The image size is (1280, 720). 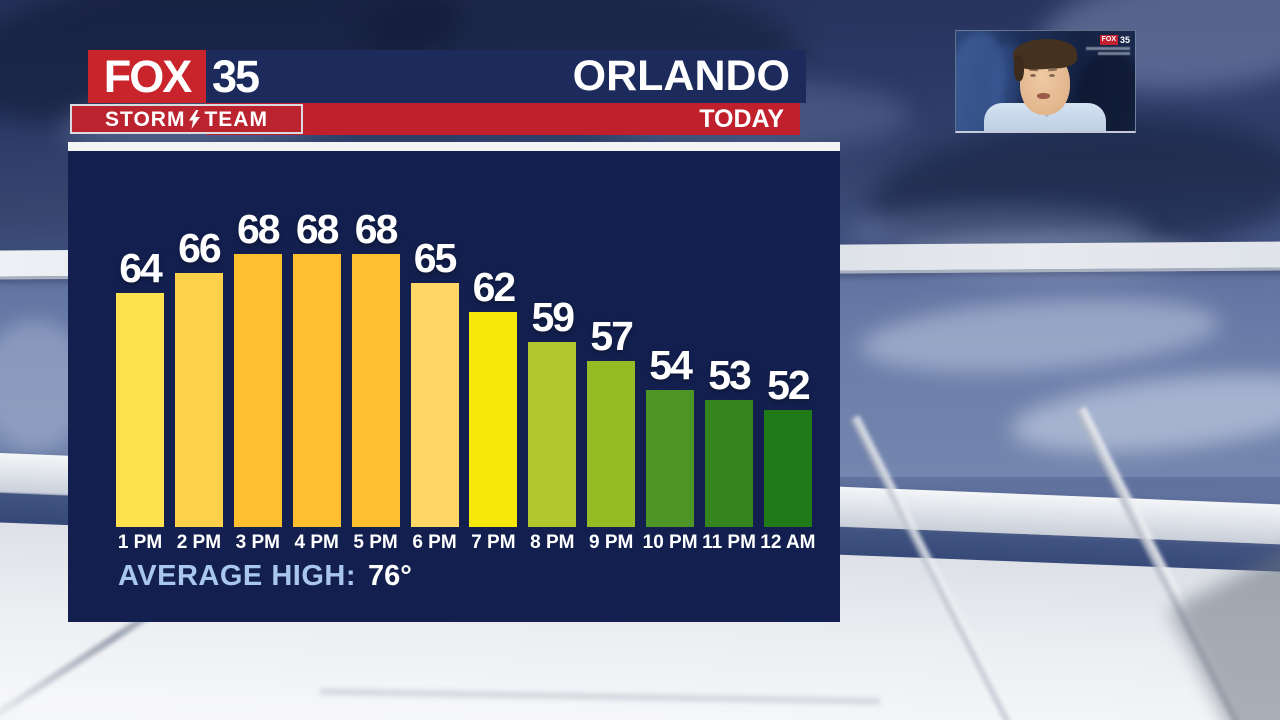 What do you see at coordinates (670, 542) in the screenshot?
I see `time-axis-label: 10 PM` at bounding box center [670, 542].